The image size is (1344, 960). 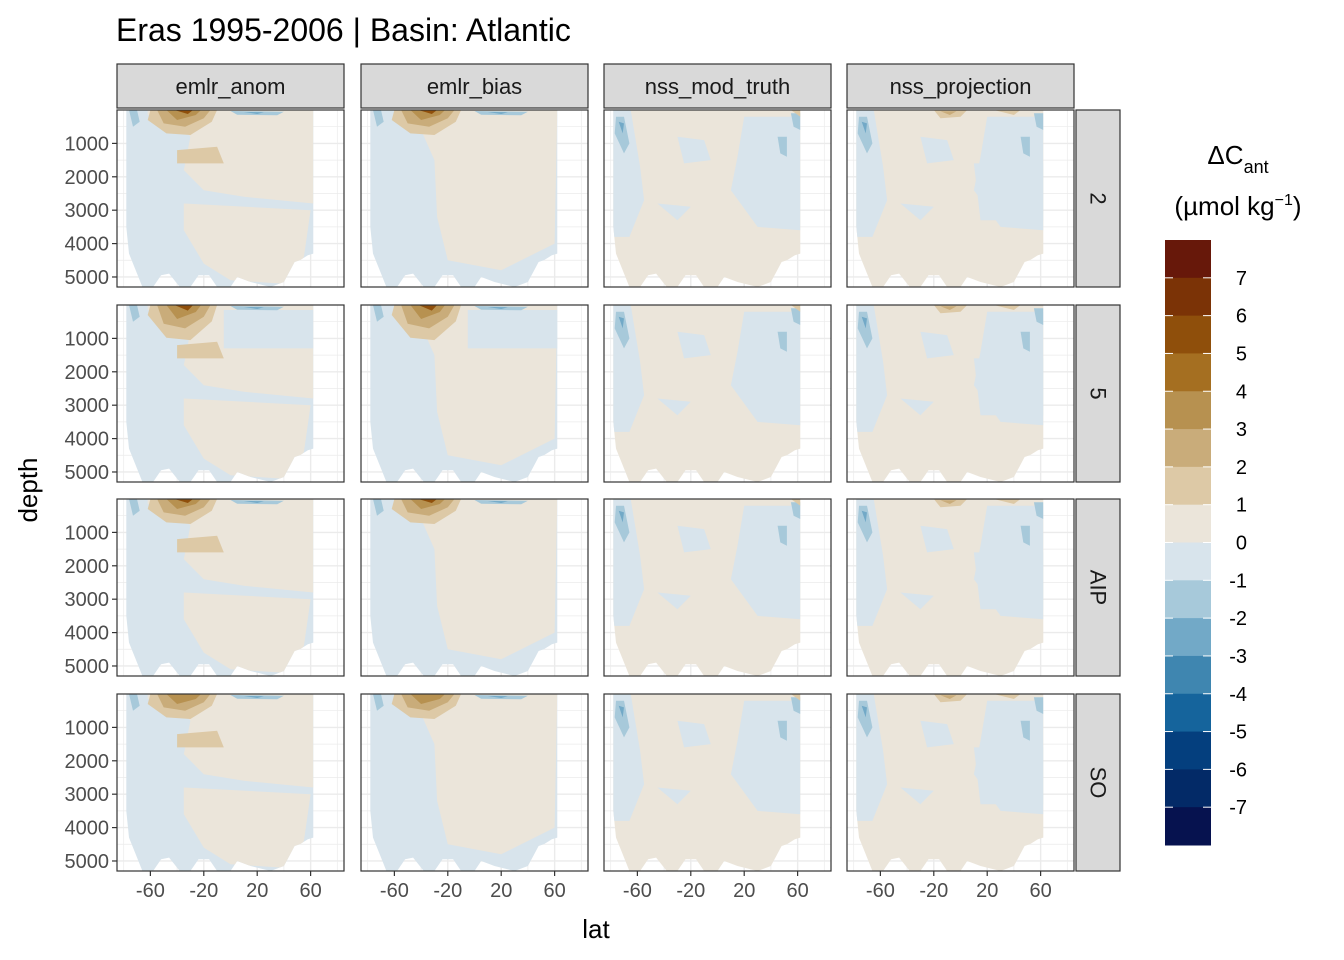 I want to click on x-tick-label: -20, so click(x=933, y=891).